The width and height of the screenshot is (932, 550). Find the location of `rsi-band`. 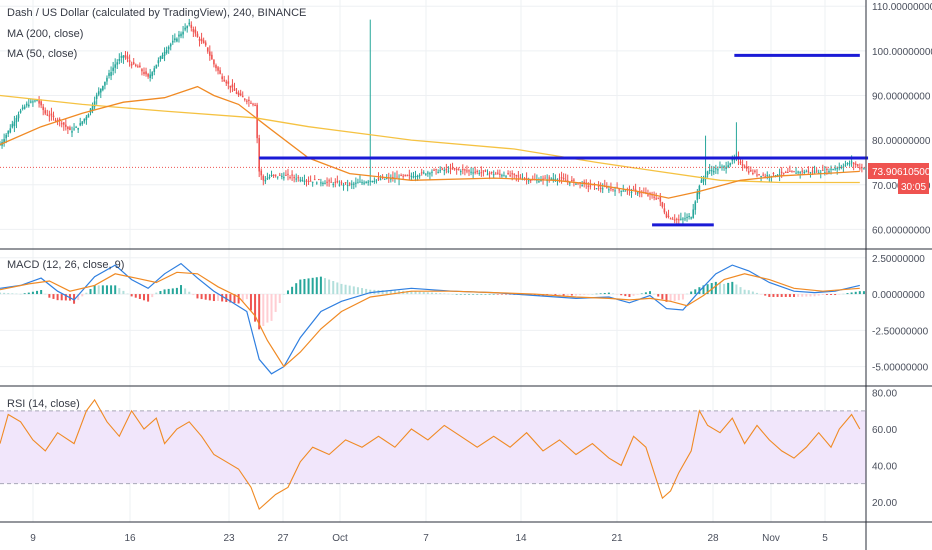

rsi-band is located at coordinates (433, 447).